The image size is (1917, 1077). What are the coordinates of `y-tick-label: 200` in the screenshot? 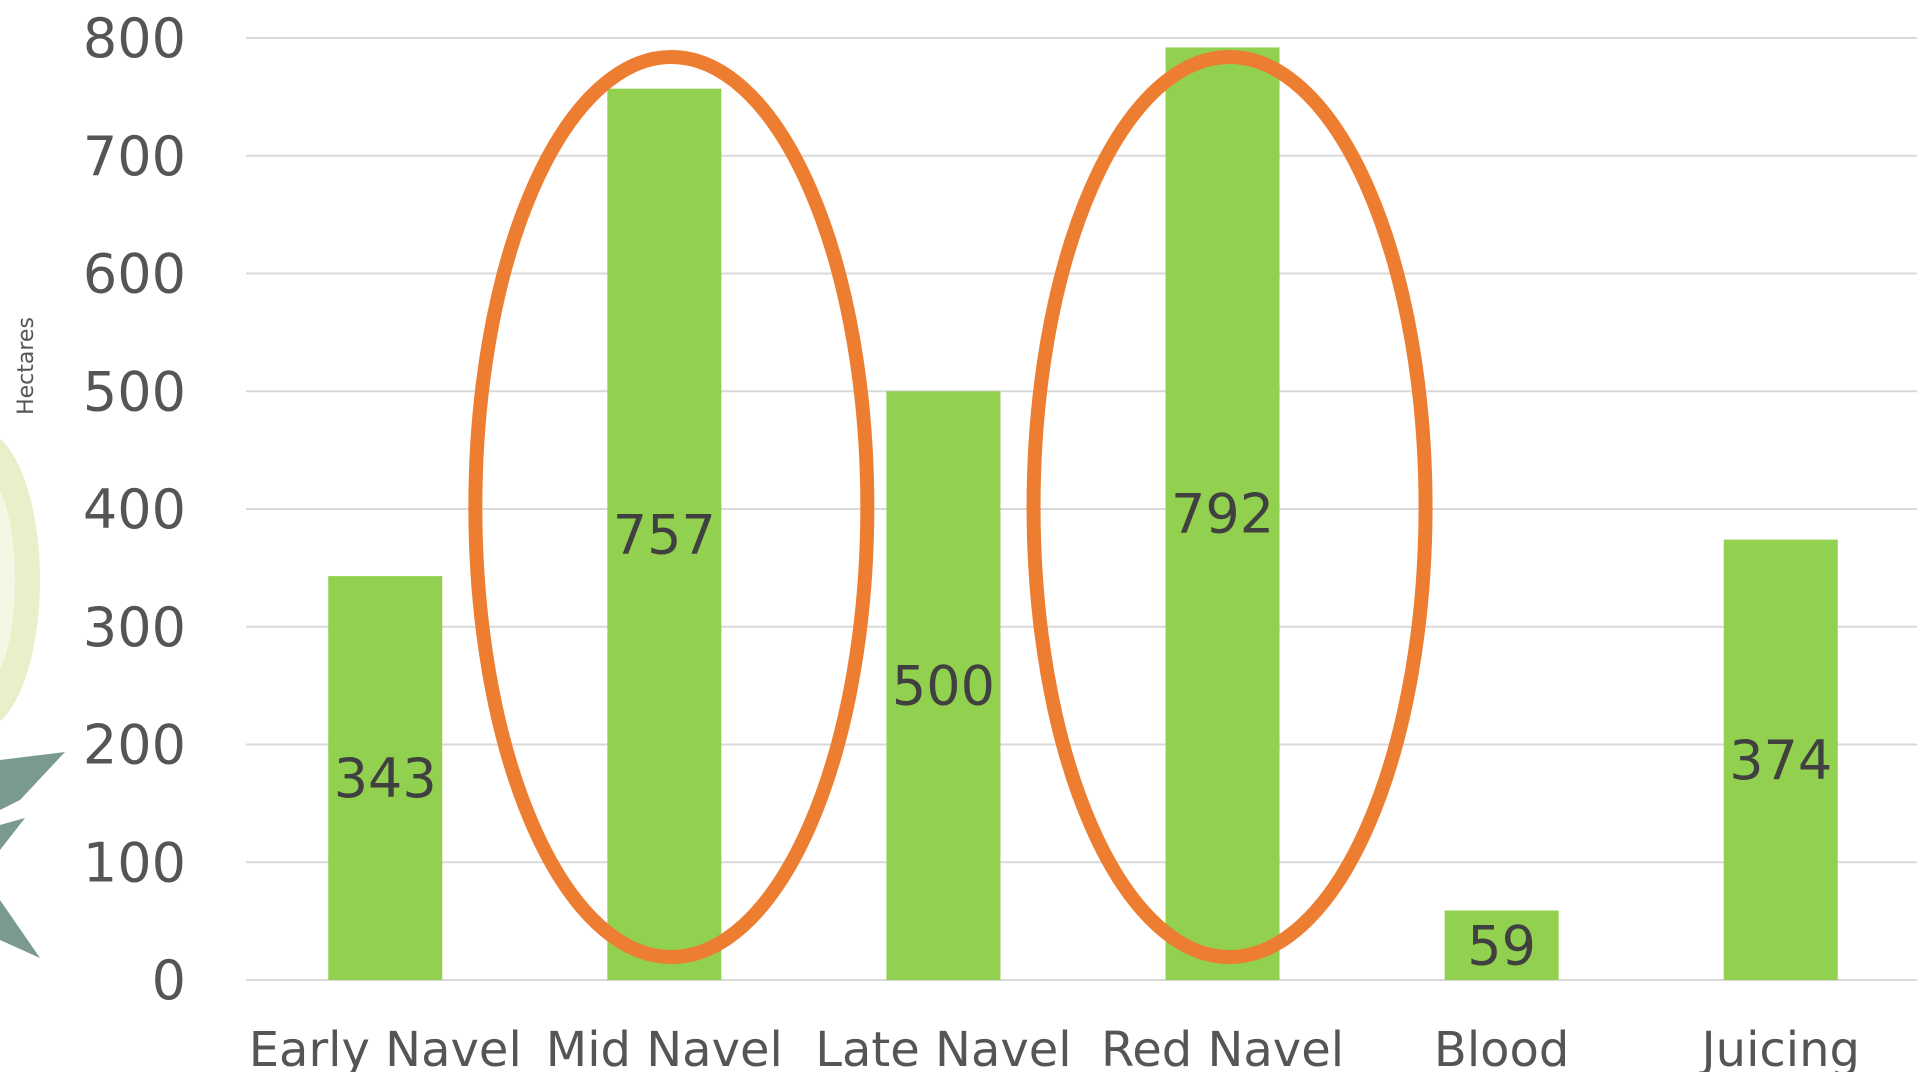 It's located at (134, 745).